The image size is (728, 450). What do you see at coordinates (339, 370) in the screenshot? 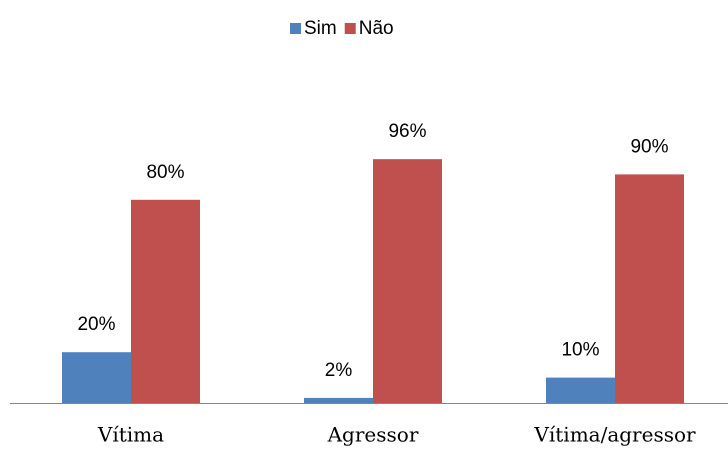
I see `data-label: 2%` at bounding box center [339, 370].